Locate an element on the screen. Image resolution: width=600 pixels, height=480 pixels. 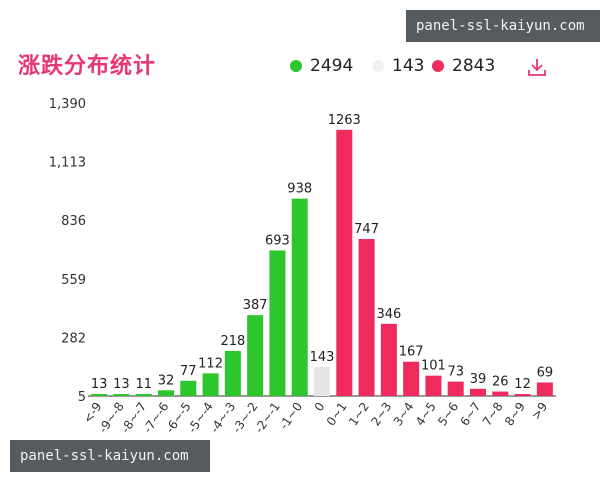
y-tick-label: 559 is located at coordinates (73, 280).